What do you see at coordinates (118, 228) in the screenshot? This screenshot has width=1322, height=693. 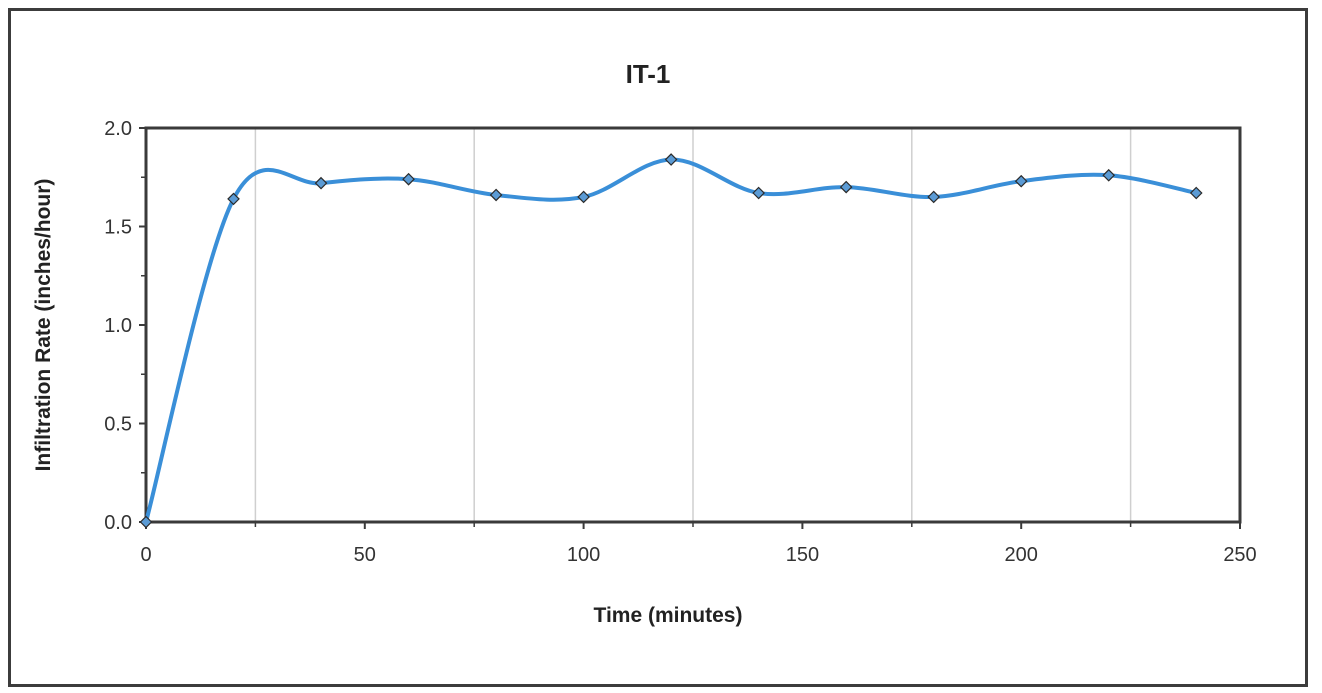 I see `y-tick-label: 1.5` at bounding box center [118, 228].